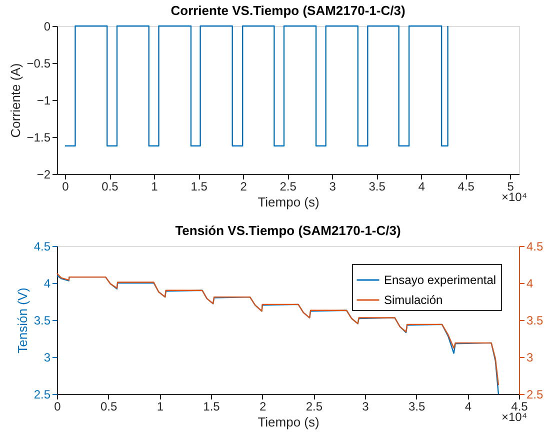 The height and width of the screenshot is (434, 555). What do you see at coordinates (535, 395) in the screenshot?
I see `y2-tick-label: 2.5` at bounding box center [535, 395].